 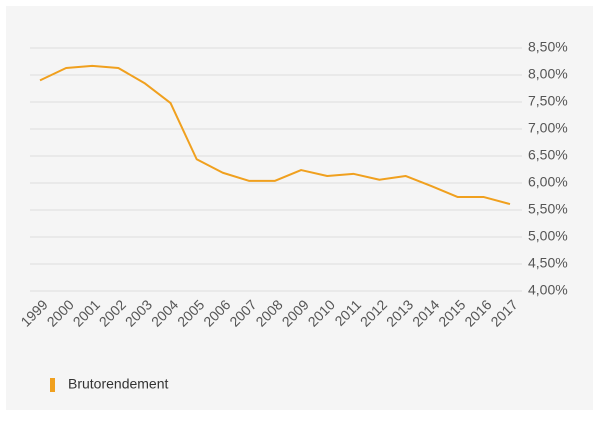 I want to click on y-tick-label: 6,00%, so click(x=548, y=182).